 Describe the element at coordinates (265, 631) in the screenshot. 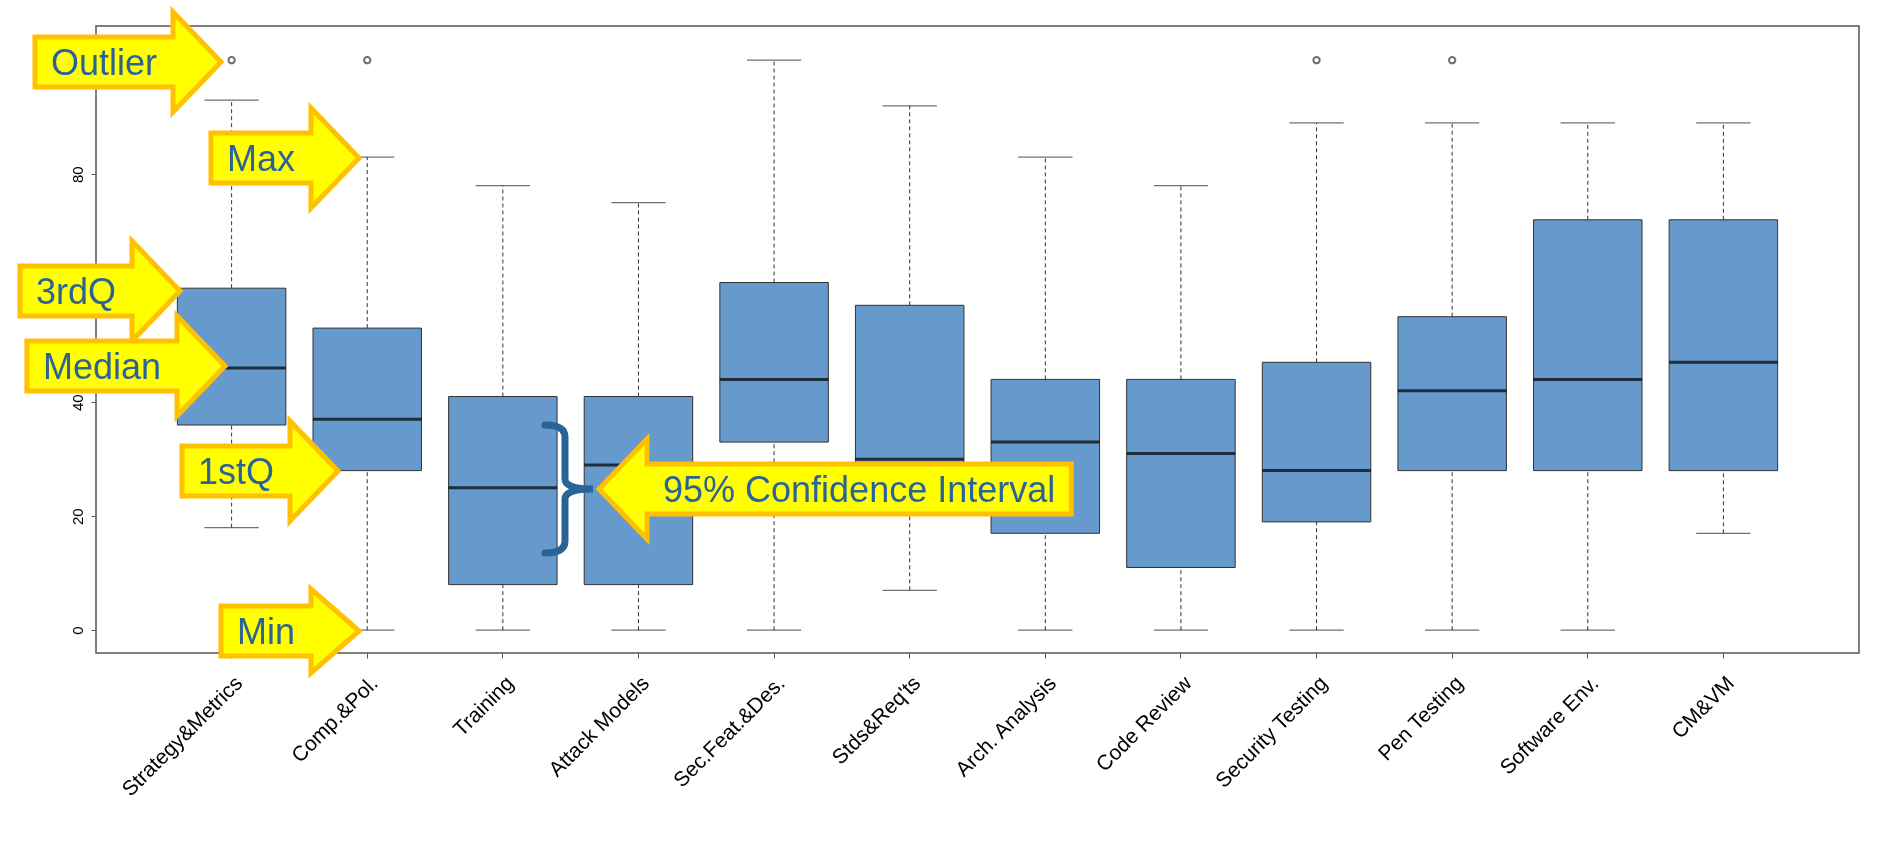

I see `annotation: Min` at that location.